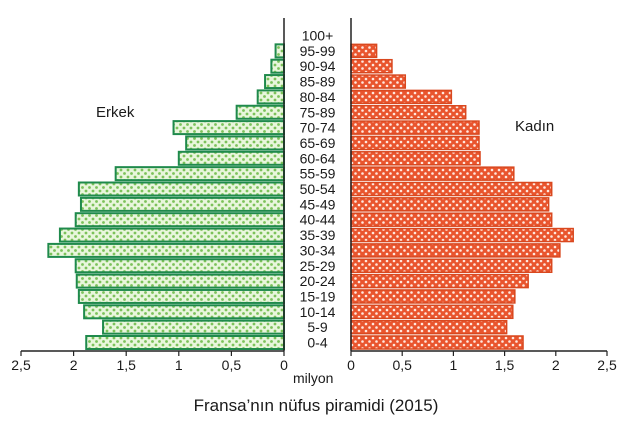  I want to click on age-label-95-99: 95-99, so click(318, 51).